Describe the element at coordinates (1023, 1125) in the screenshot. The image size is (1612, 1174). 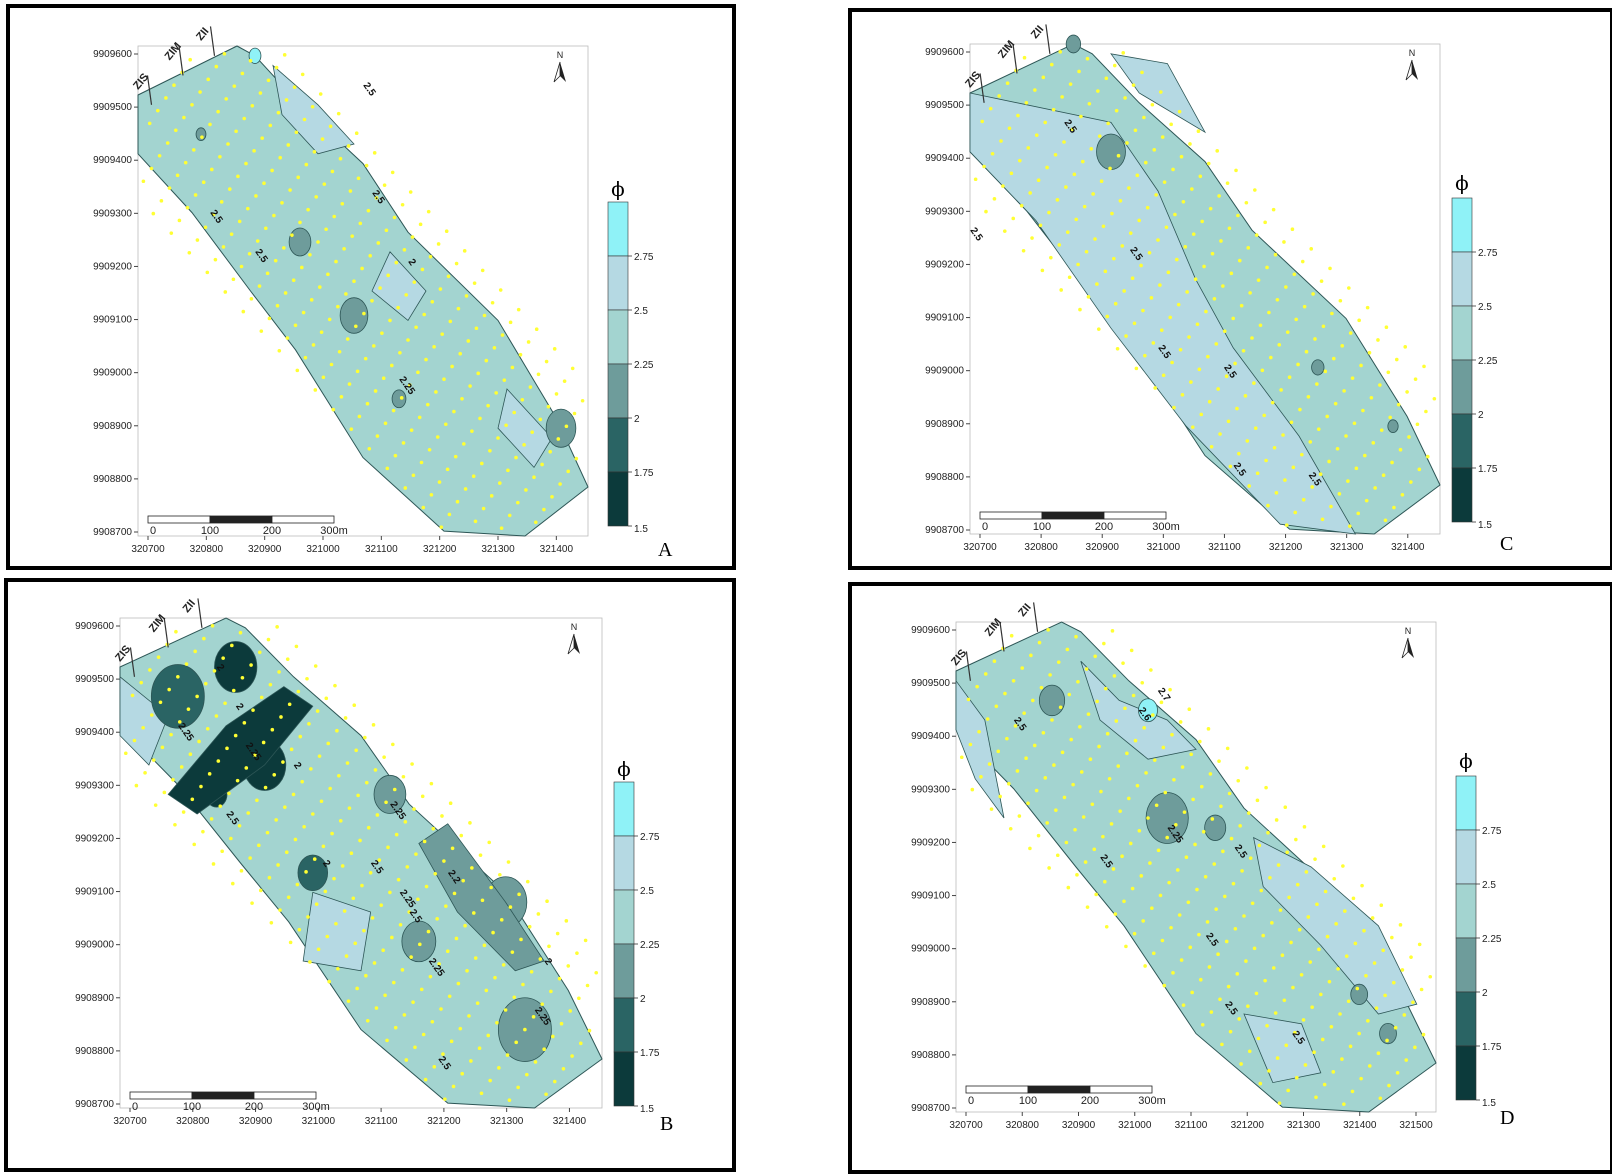
I see `x-tick-label: 320800` at that location.